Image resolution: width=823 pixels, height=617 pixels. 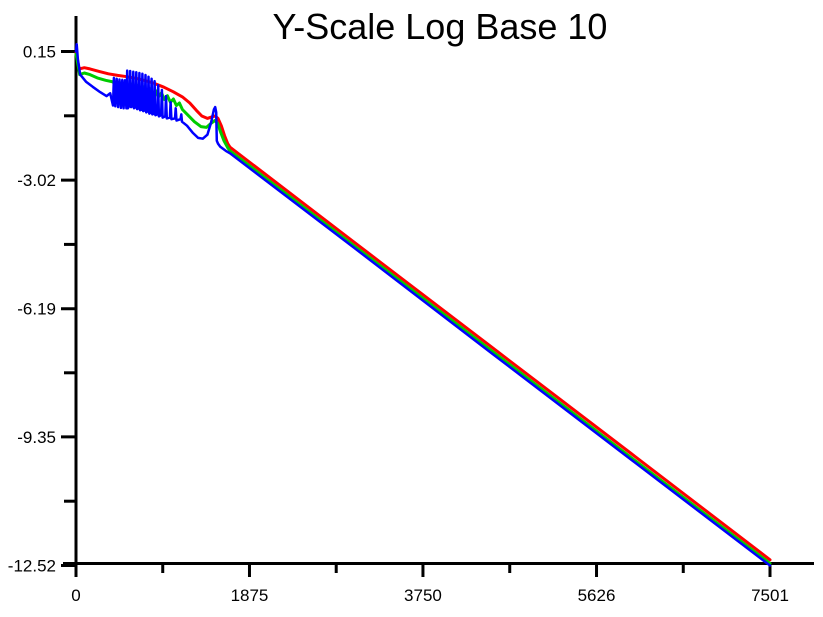 What do you see at coordinates (36, 180) in the screenshot?
I see `y-tick-label: -3.02` at bounding box center [36, 180].